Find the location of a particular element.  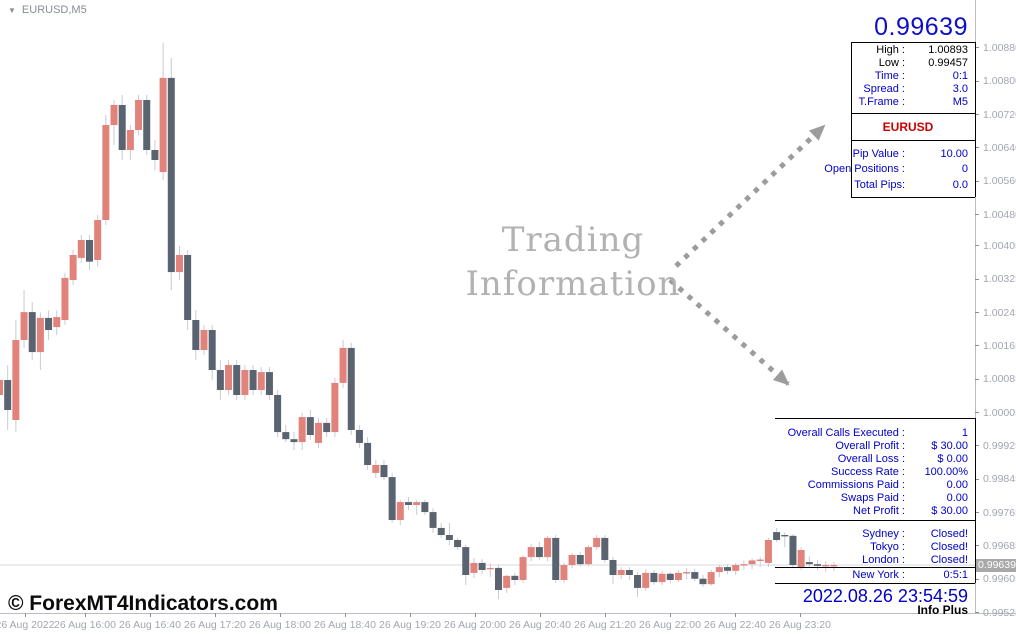

stats-row-value: $ 30.00 is located at coordinates (949, 511).